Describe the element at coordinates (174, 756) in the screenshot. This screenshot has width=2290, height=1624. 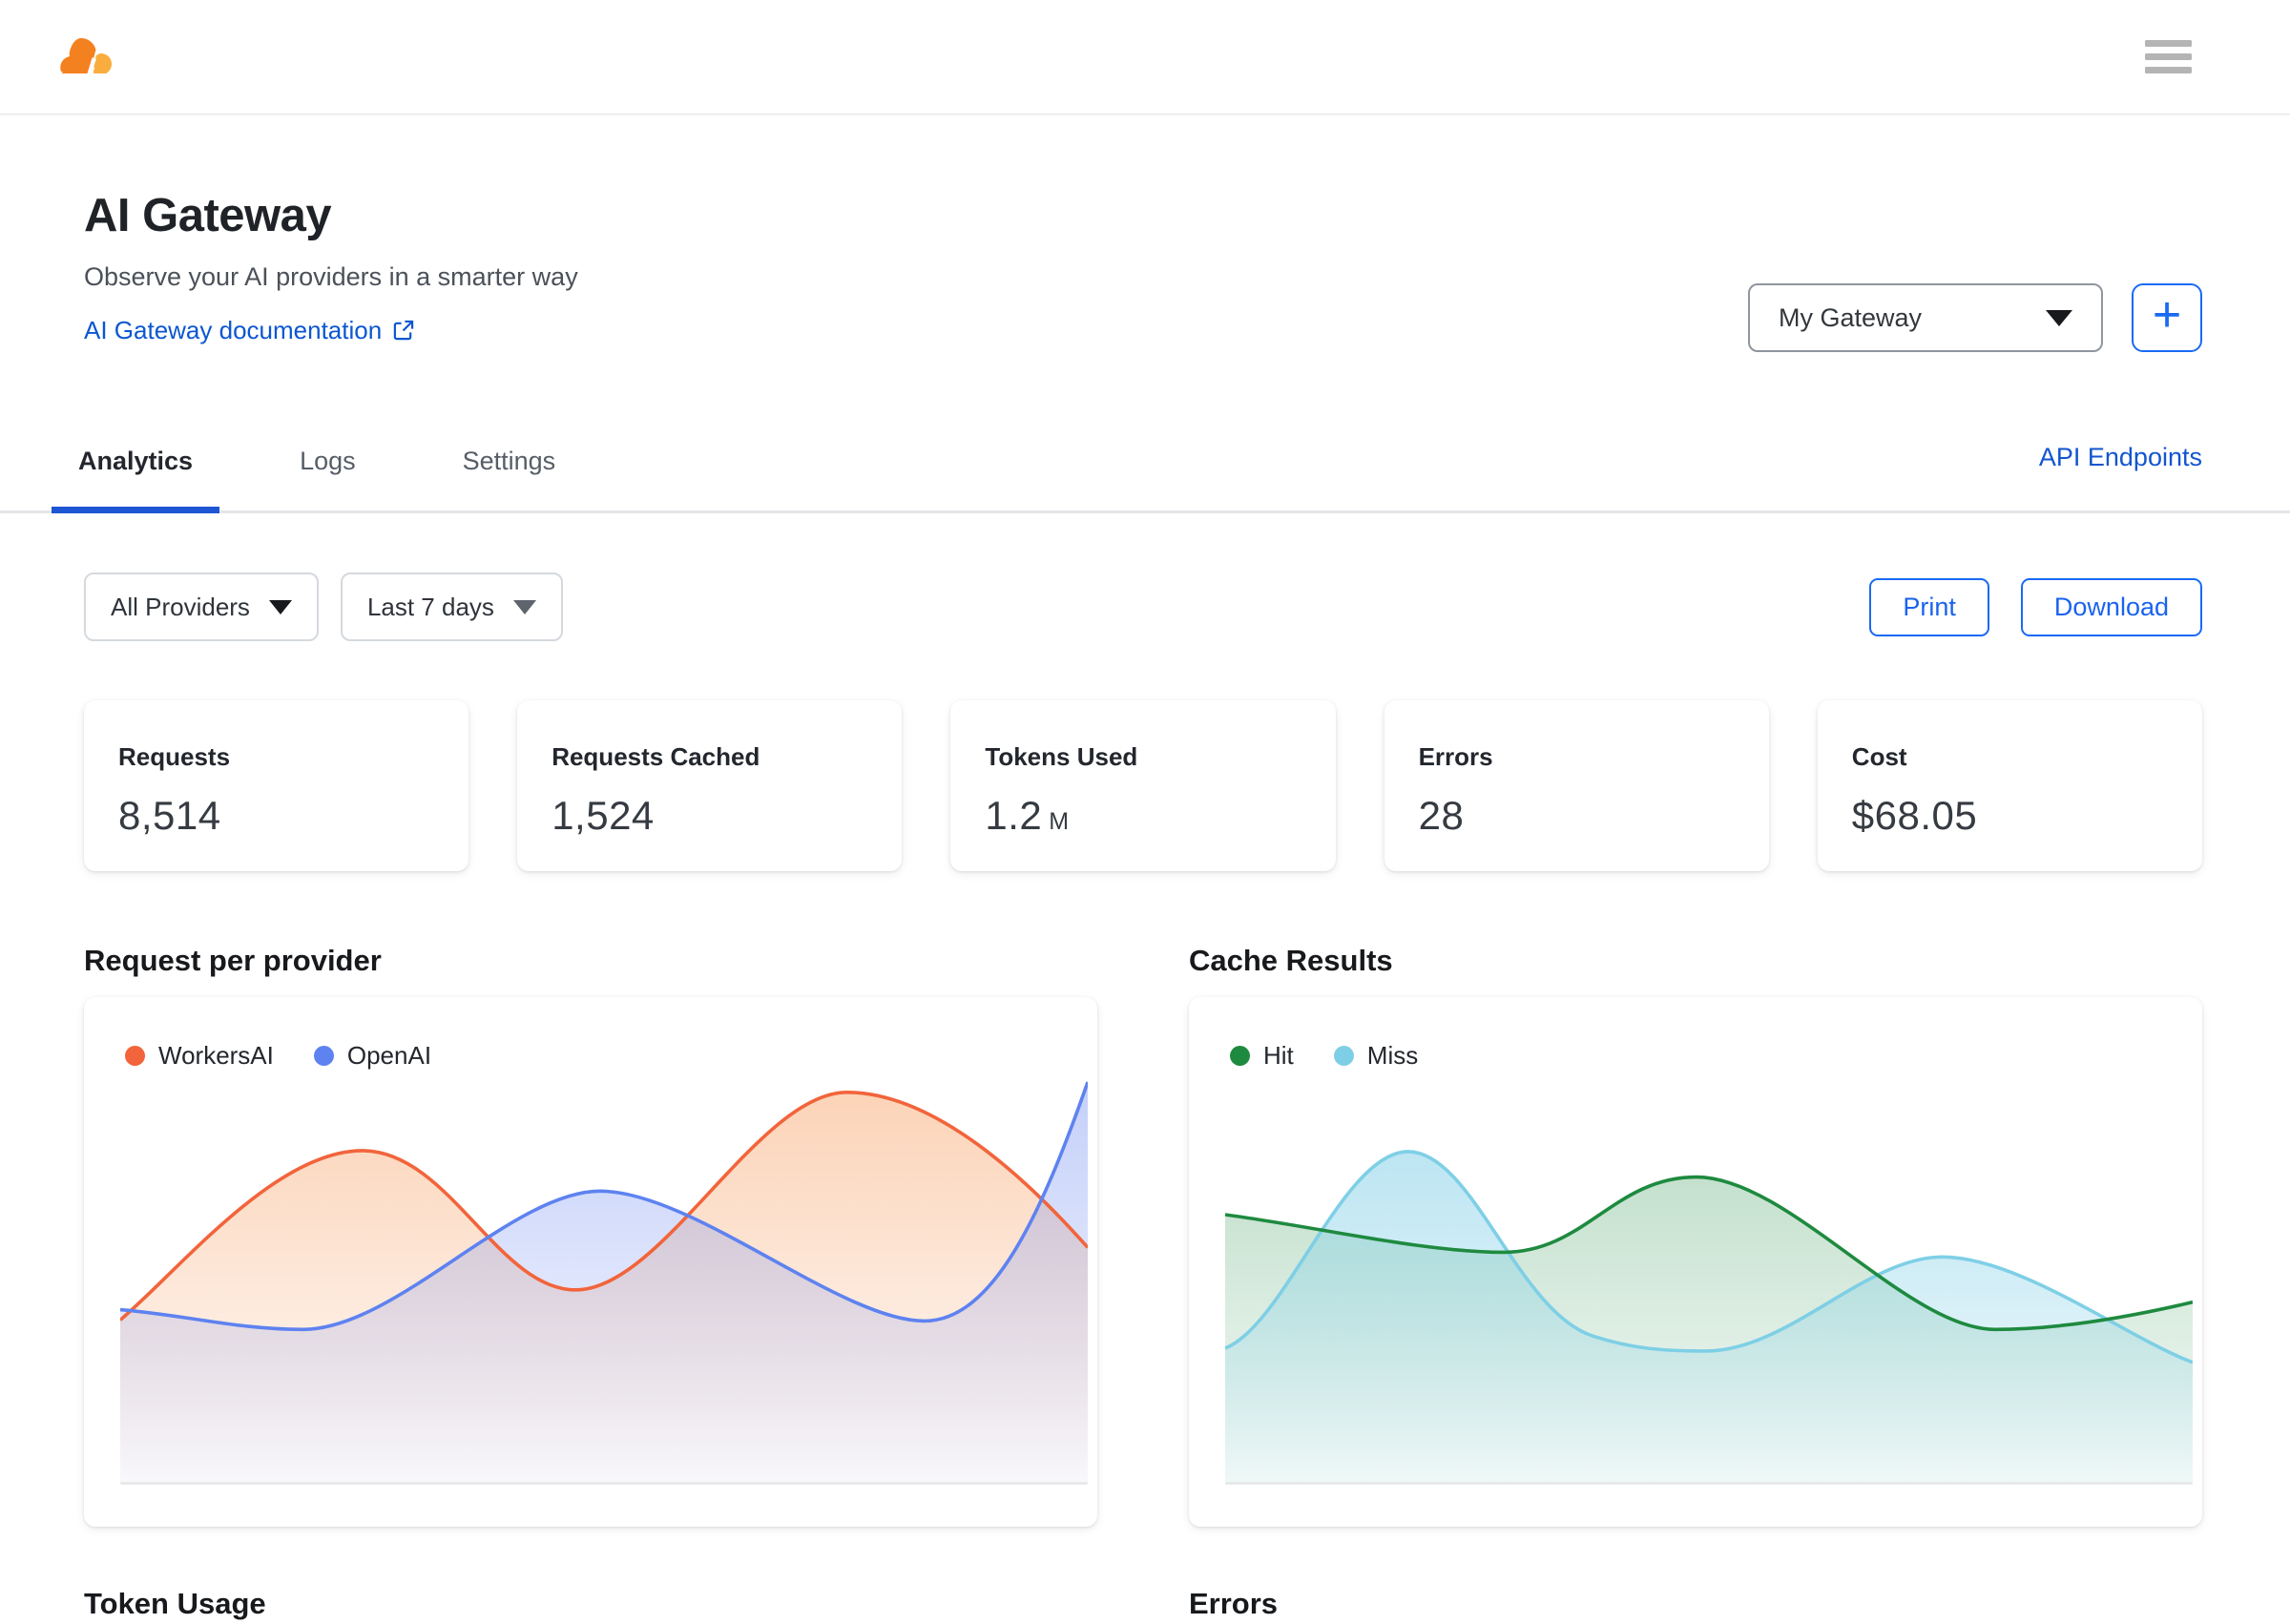
I see `stat-label: Requests` at that location.